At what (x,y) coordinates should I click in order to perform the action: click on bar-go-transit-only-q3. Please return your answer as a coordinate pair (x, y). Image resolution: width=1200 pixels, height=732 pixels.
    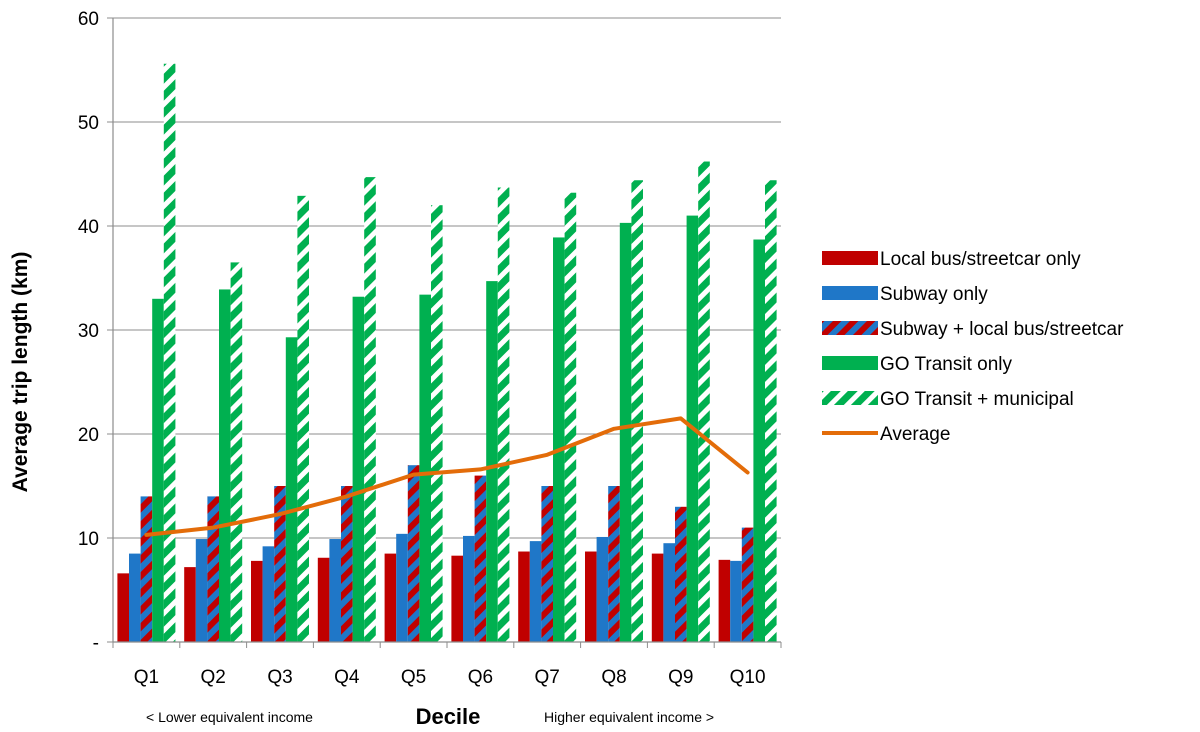
    Looking at the image, I should click on (291, 489).